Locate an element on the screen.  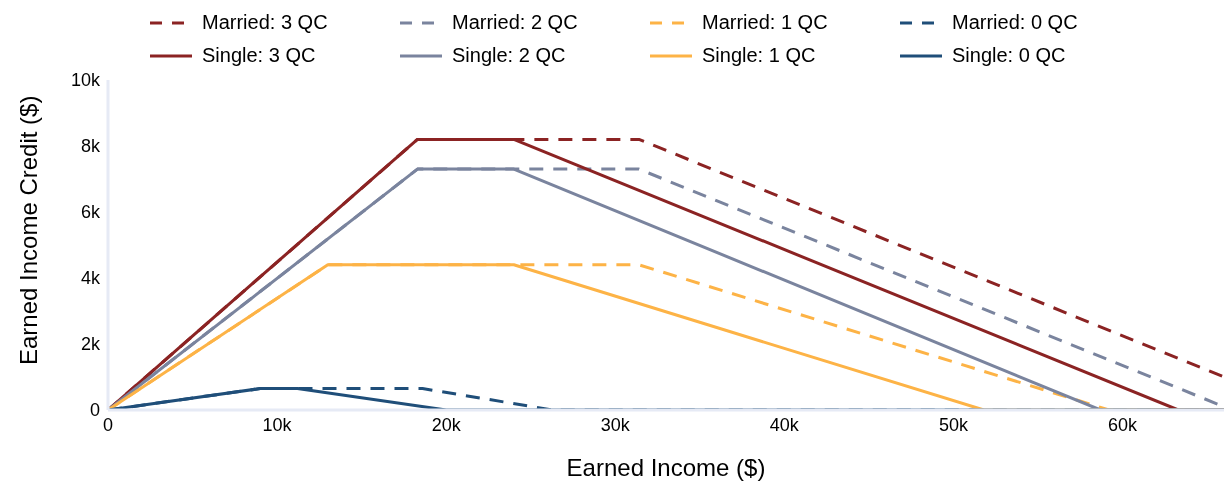
y-tick-label: 2k is located at coordinates (90, 344).